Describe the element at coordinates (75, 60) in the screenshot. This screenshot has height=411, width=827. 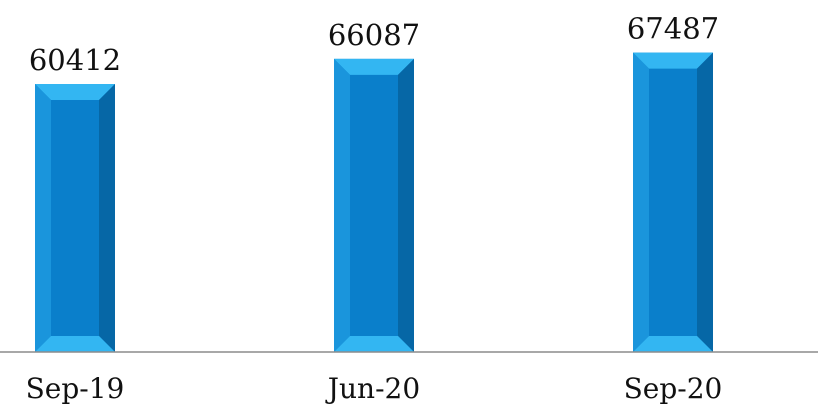
I see `data-label: 60412` at that location.